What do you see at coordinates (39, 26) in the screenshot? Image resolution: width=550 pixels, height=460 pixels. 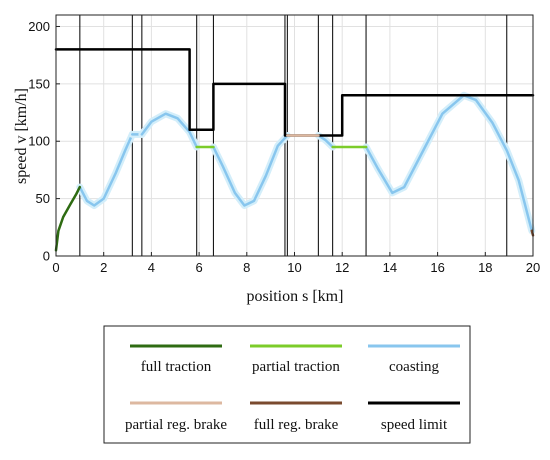 I see `y-tick-label: 200` at bounding box center [39, 26].